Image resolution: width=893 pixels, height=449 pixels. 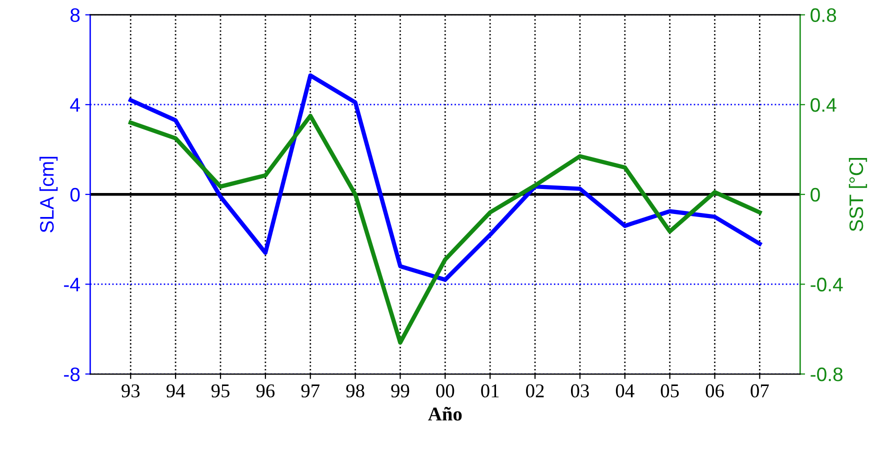 What do you see at coordinates (490, 391) in the screenshot?
I see `x-tick-label: 01` at bounding box center [490, 391].